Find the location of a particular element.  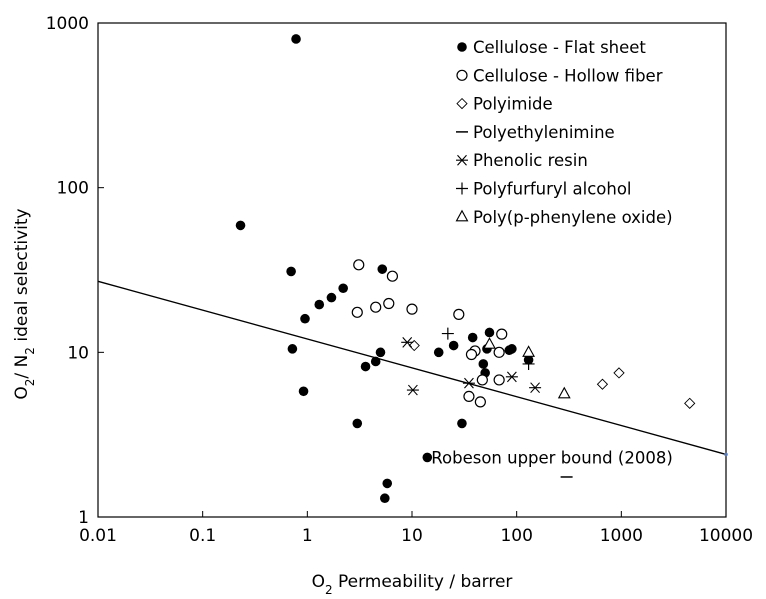

legend-label: Polyethylenimine is located at coordinates (544, 132).